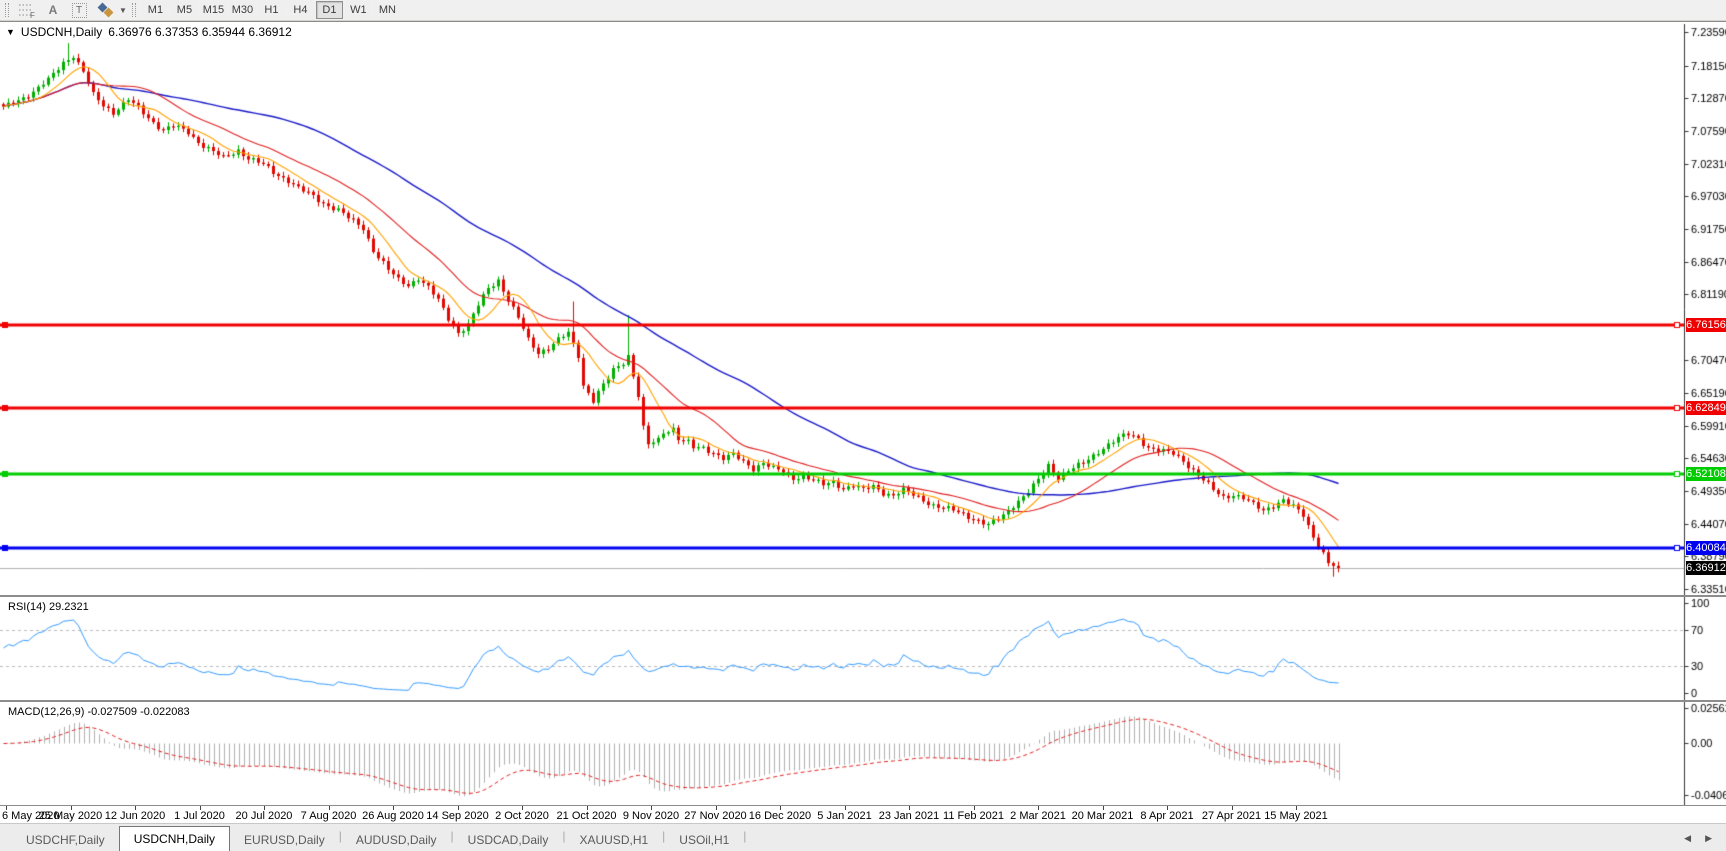  Describe the element at coordinates (1706, 568) in the screenshot. I see `current-price-tag: 6.36912` at that location.